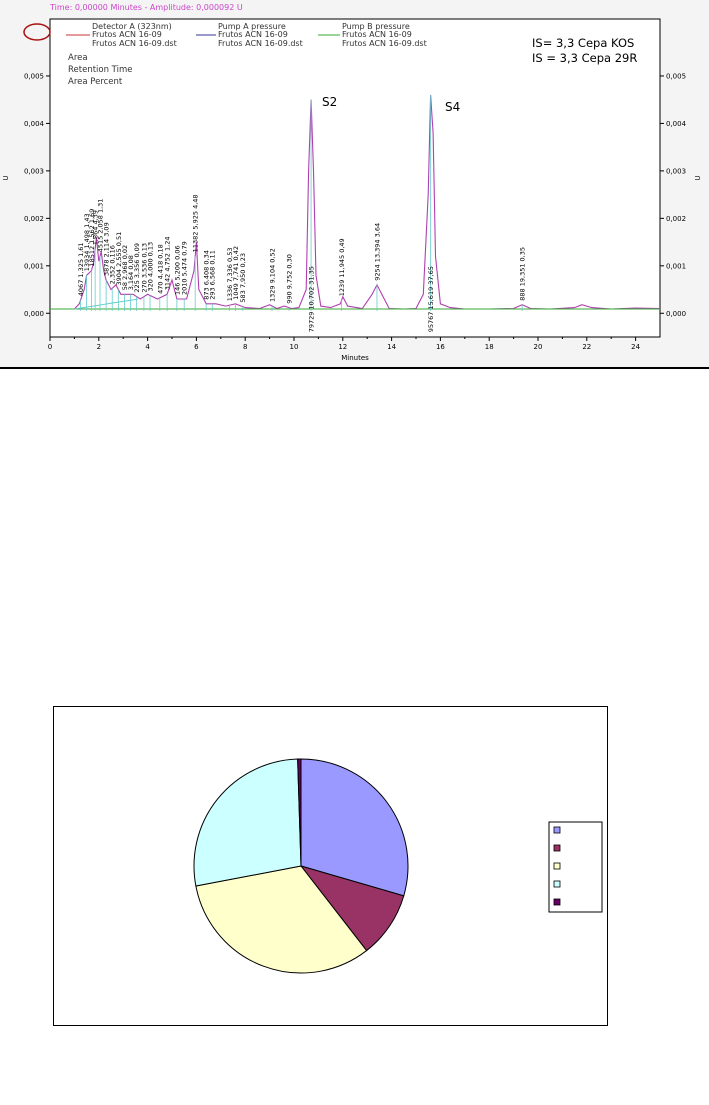 The width and height of the screenshot is (709, 1105). I want to click on legend-mode-retention-time: Retention Time, so click(100, 70).